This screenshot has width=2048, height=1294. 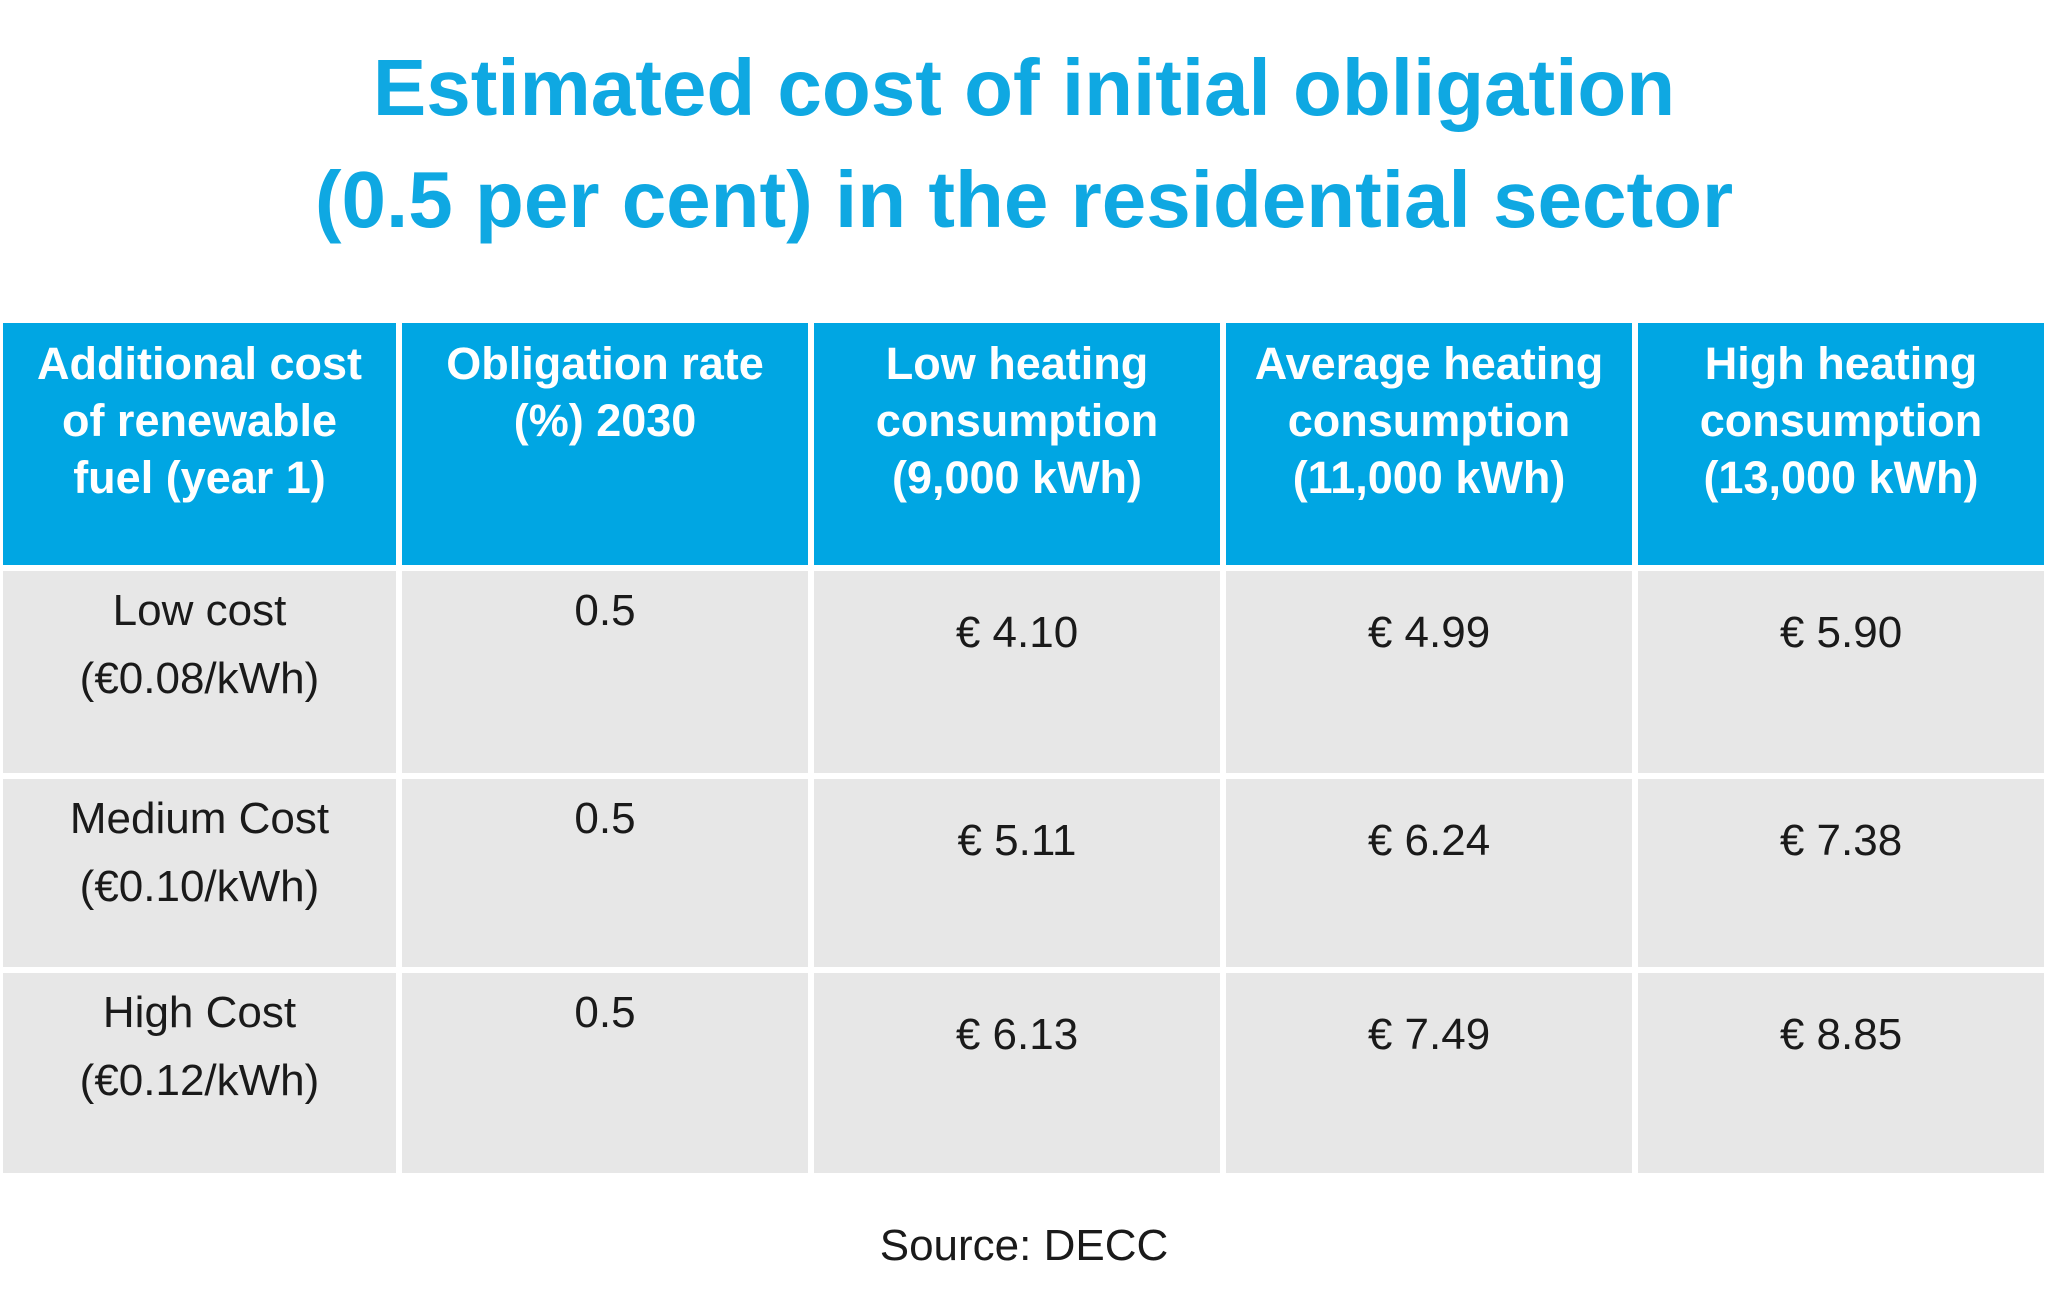 What do you see at coordinates (1841, 363) in the screenshot?
I see `header-text: High heating` at bounding box center [1841, 363].